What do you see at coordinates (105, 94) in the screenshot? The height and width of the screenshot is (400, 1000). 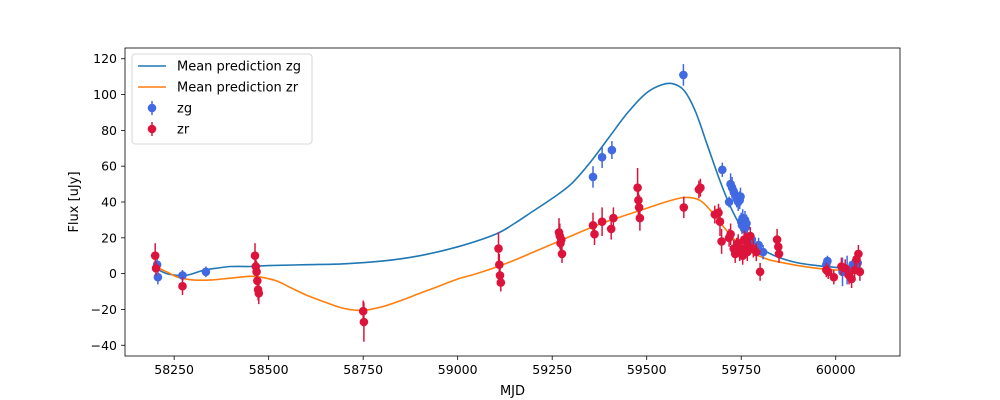 I see `y-tick-label: 100` at bounding box center [105, 94].